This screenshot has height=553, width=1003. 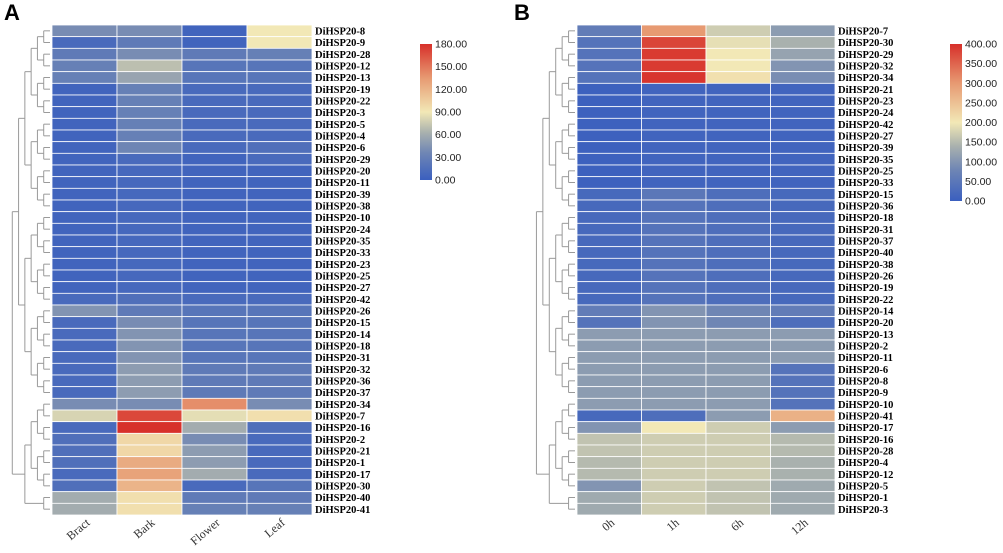 What do you see at coordinates (865, 43) in the screenshot?
I see `row-label: DiHSP20-30` at bounding box center [865, 43].